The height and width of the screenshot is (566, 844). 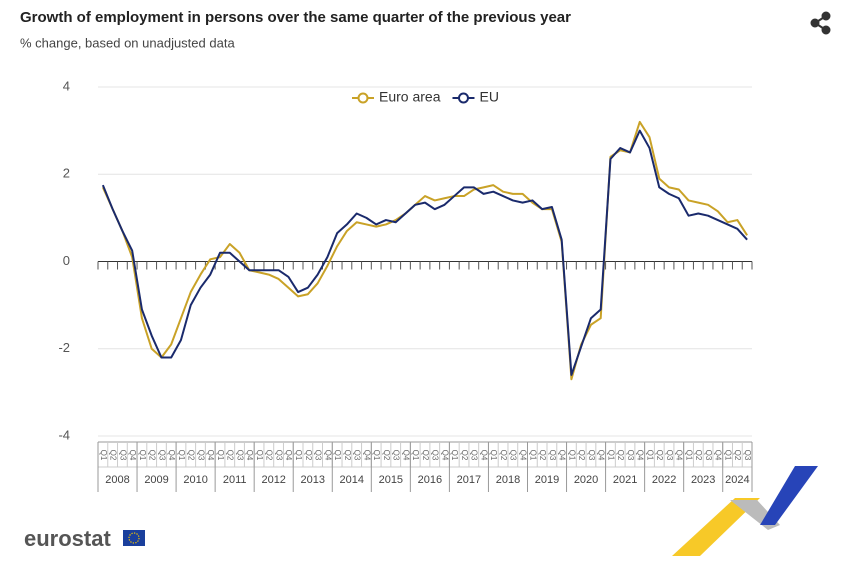 I want to click on year-label: 2012, so click(x=273, y=480).